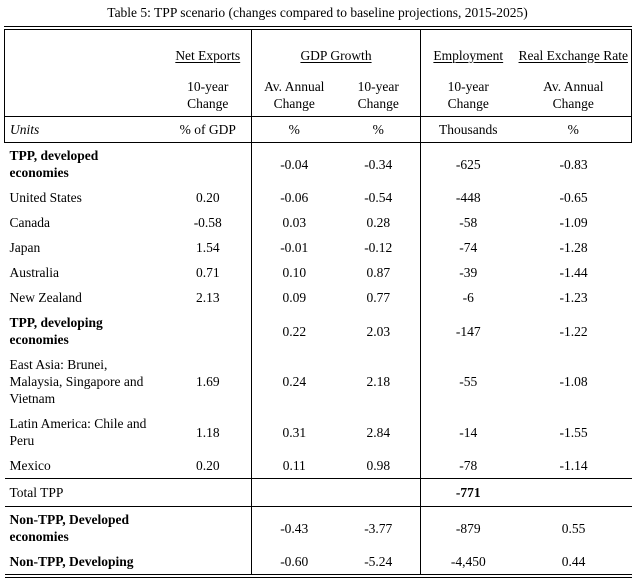 Image resolution: width=635 pixels, height=578 pixels. What do you see at coordinates (468, 222) in the screenshot?
I see `cell-value: -58` at bounding box center [468, 222].